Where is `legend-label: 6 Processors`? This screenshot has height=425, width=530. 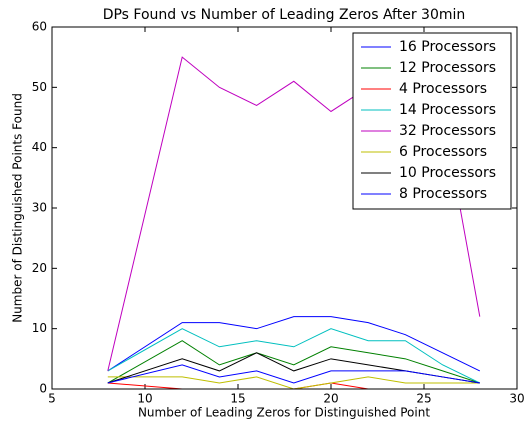 legend-label: 6 Processors is located at coordinates (443, 152).